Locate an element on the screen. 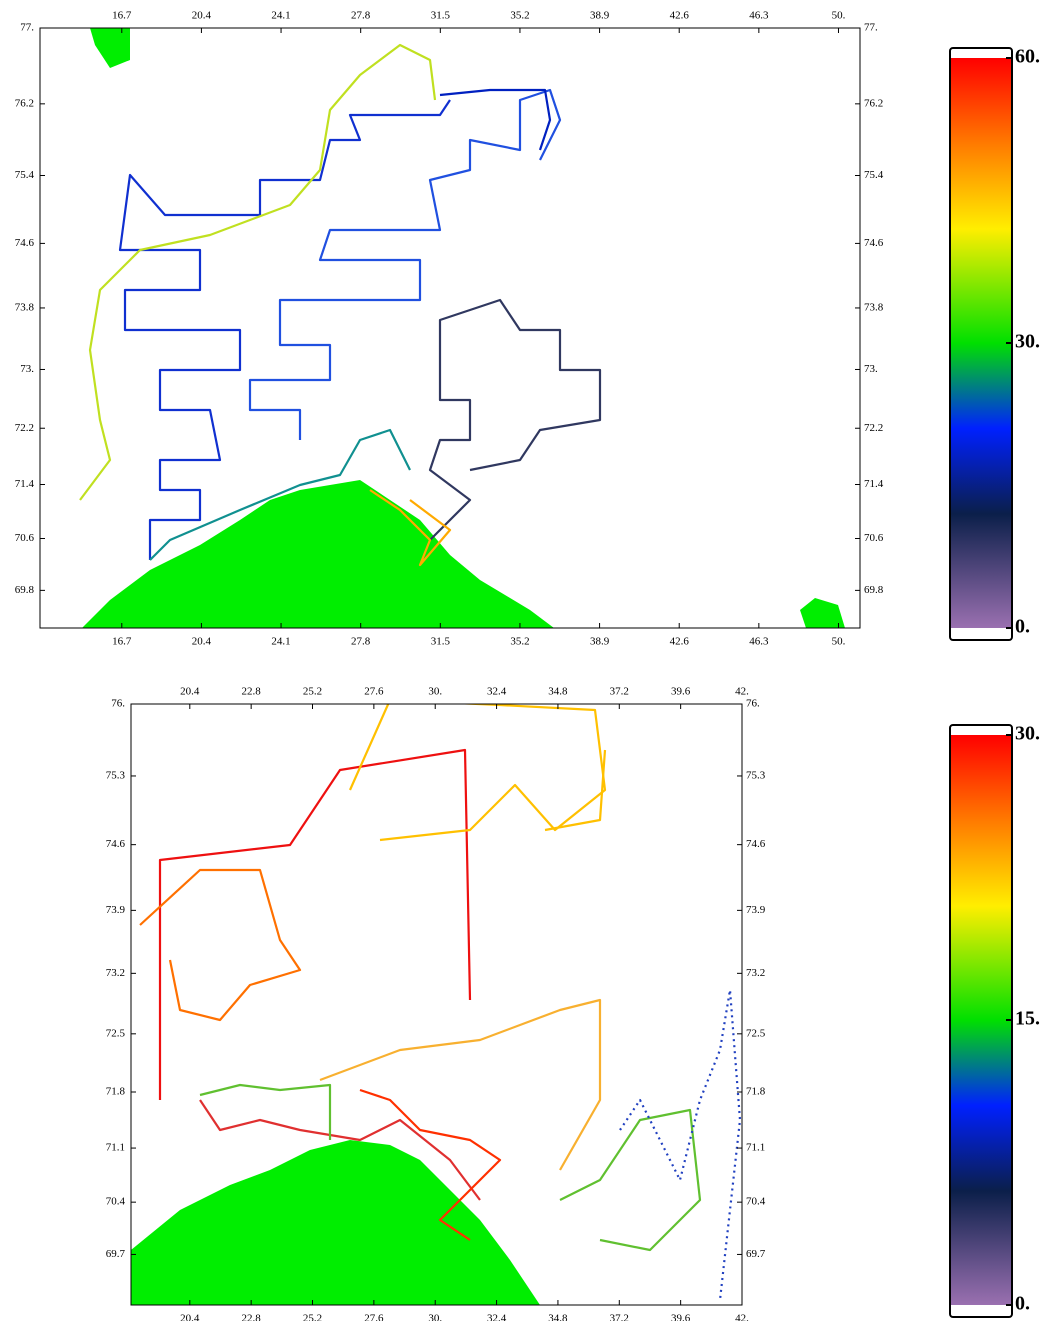 This screenshot has height=1326, width=1051. colorbar: 30. 15. 0. is located at coordinates (994, 1020).